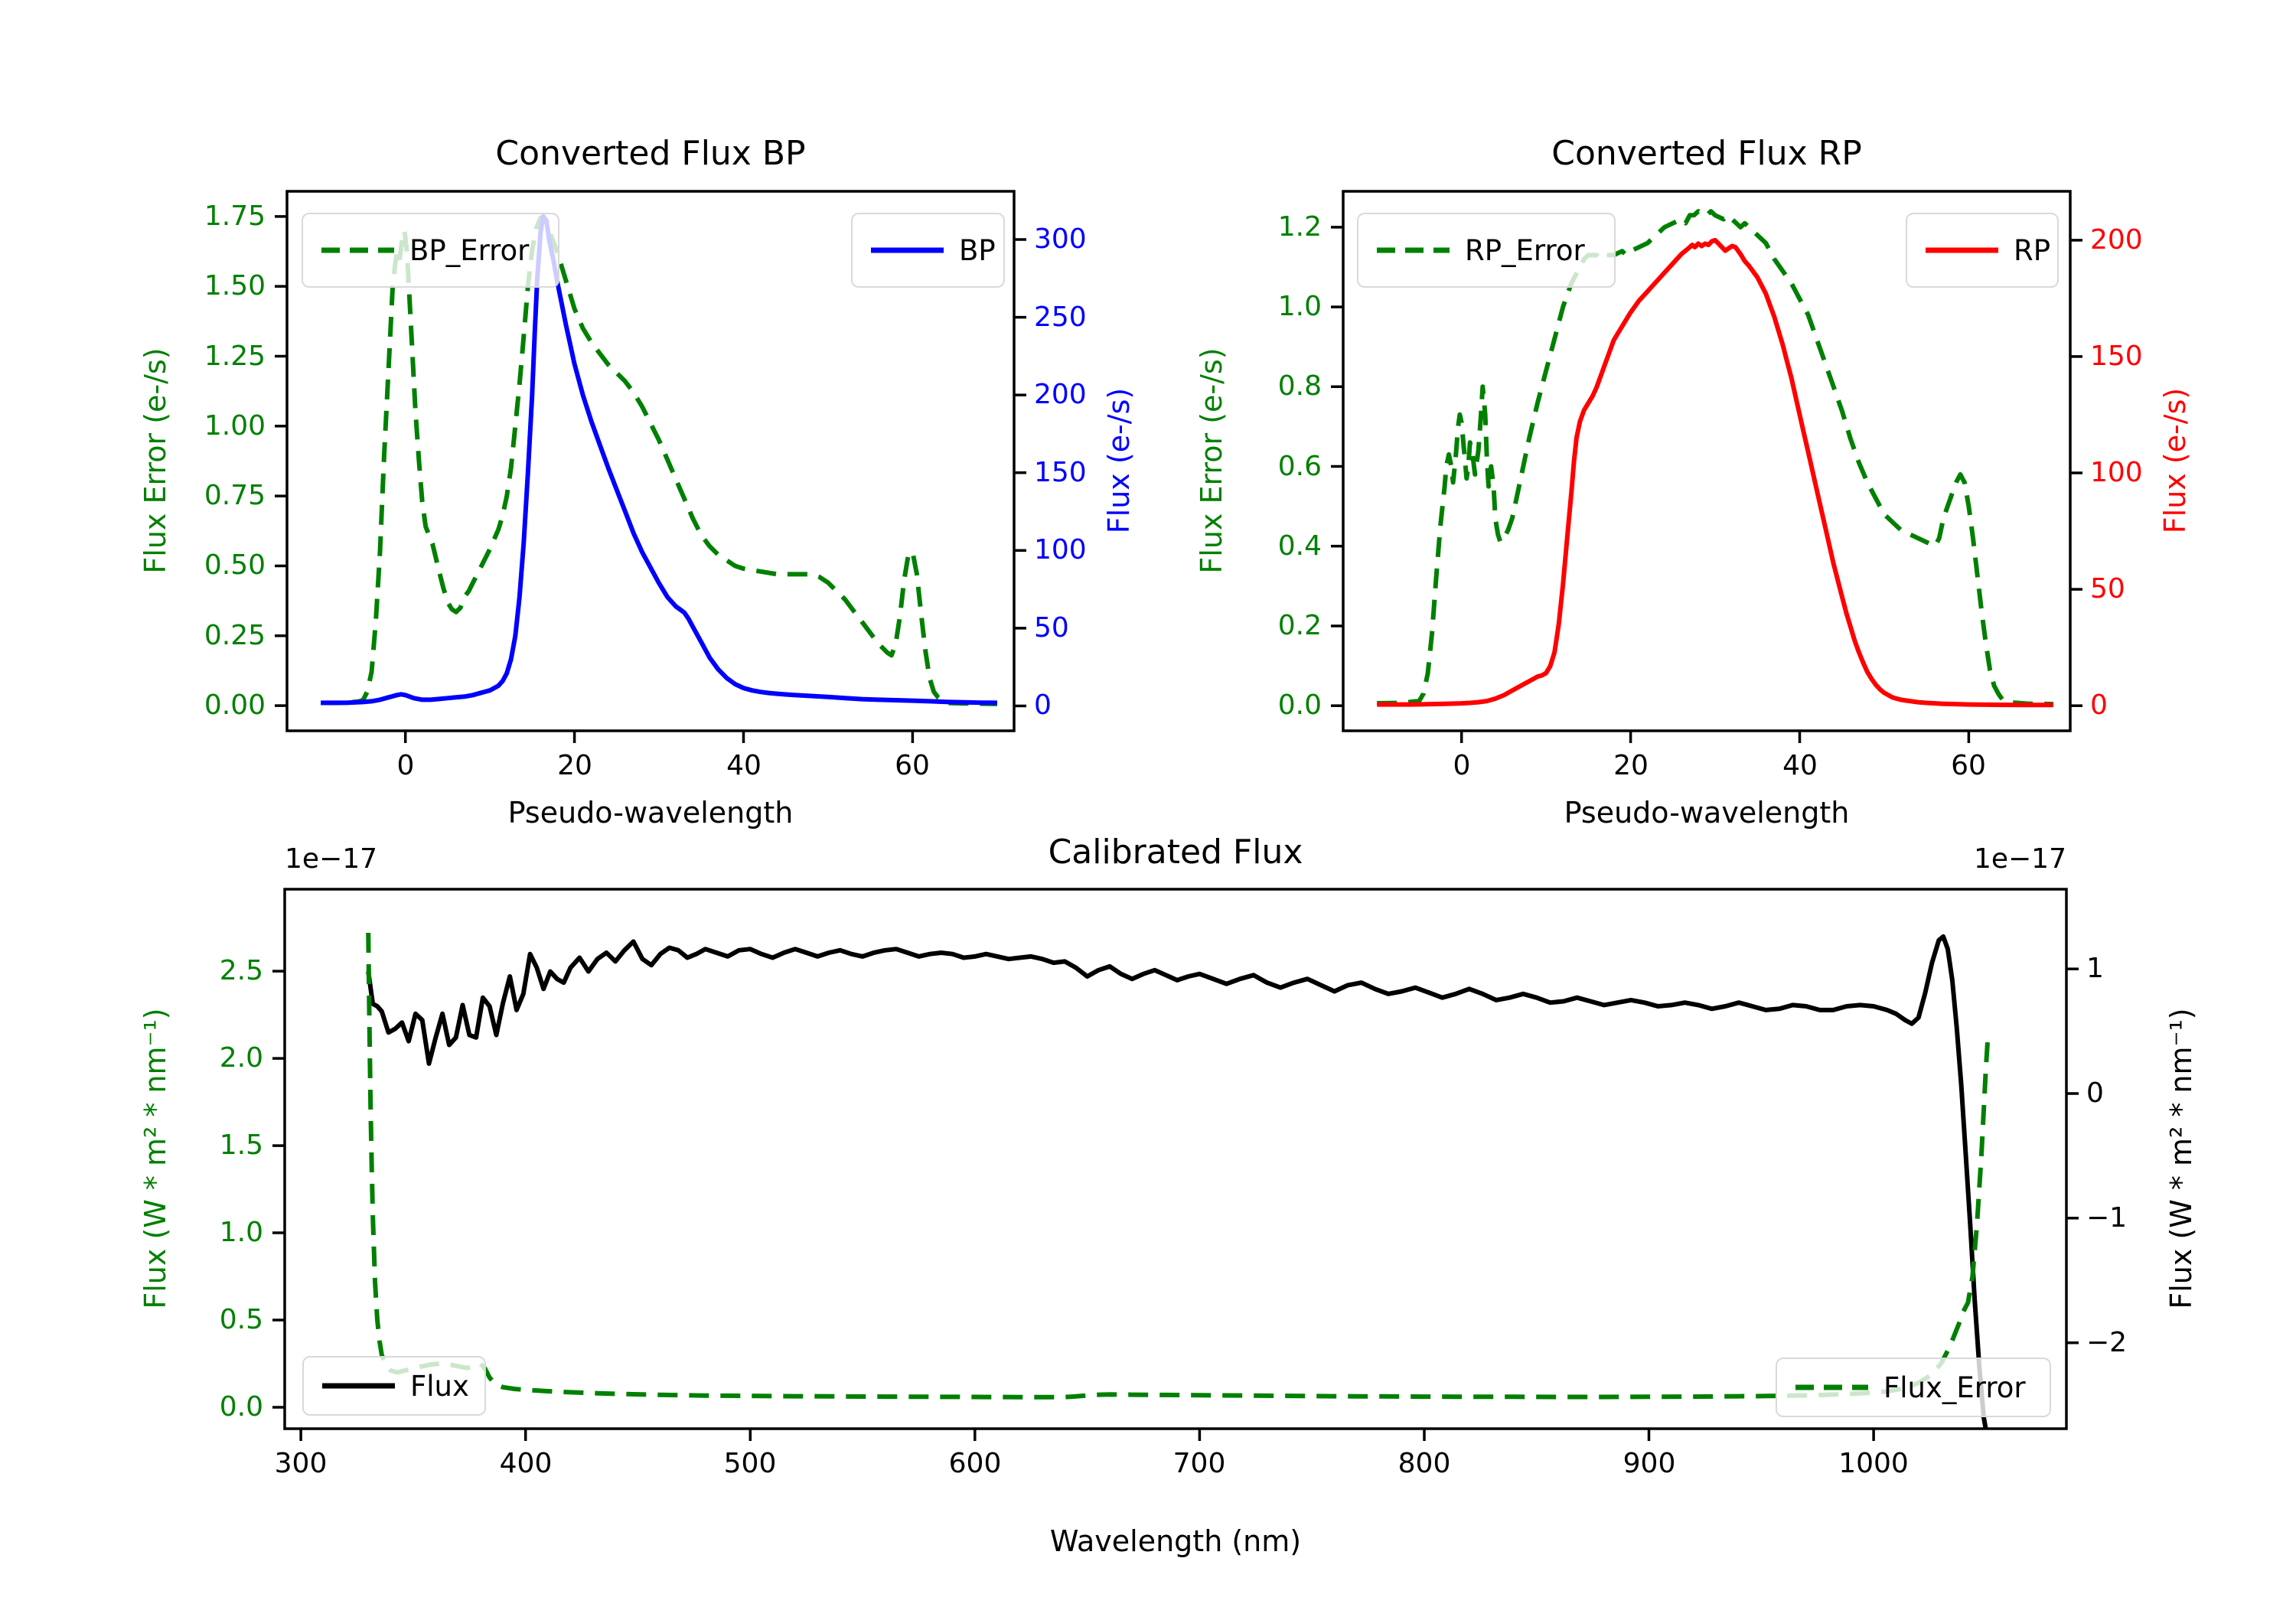 This screenshot has height=1607, width=2296. Describe the element at coordinates (235, 356) in the screenshot. I see `y-tick-label-left: 1.25` at that location.